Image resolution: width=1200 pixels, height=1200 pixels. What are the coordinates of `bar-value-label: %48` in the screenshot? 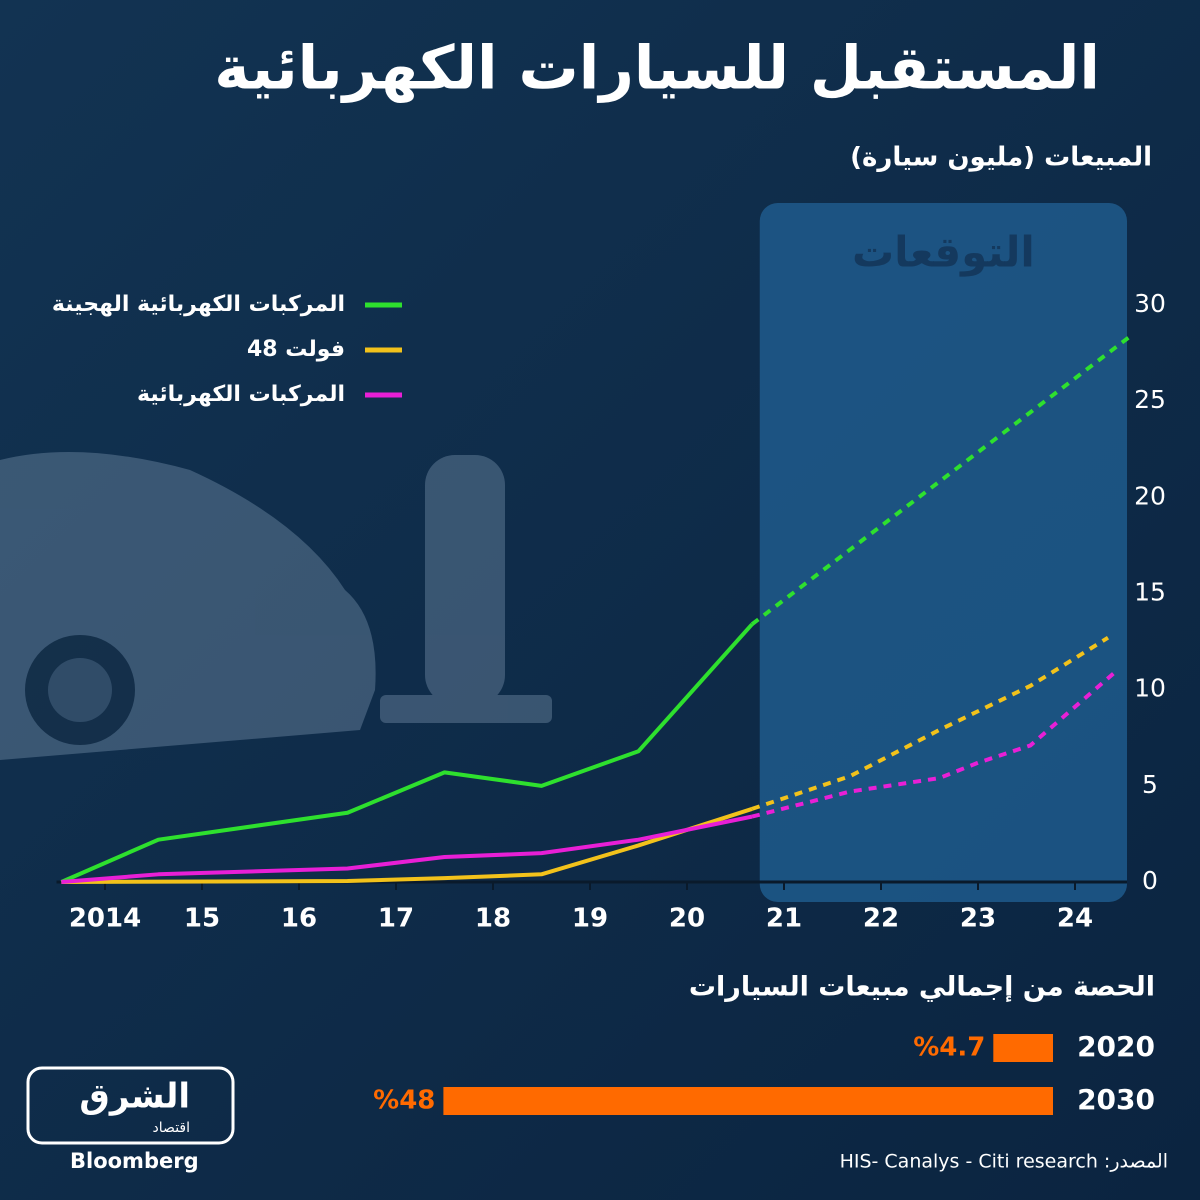 It's located at (404, 1101).